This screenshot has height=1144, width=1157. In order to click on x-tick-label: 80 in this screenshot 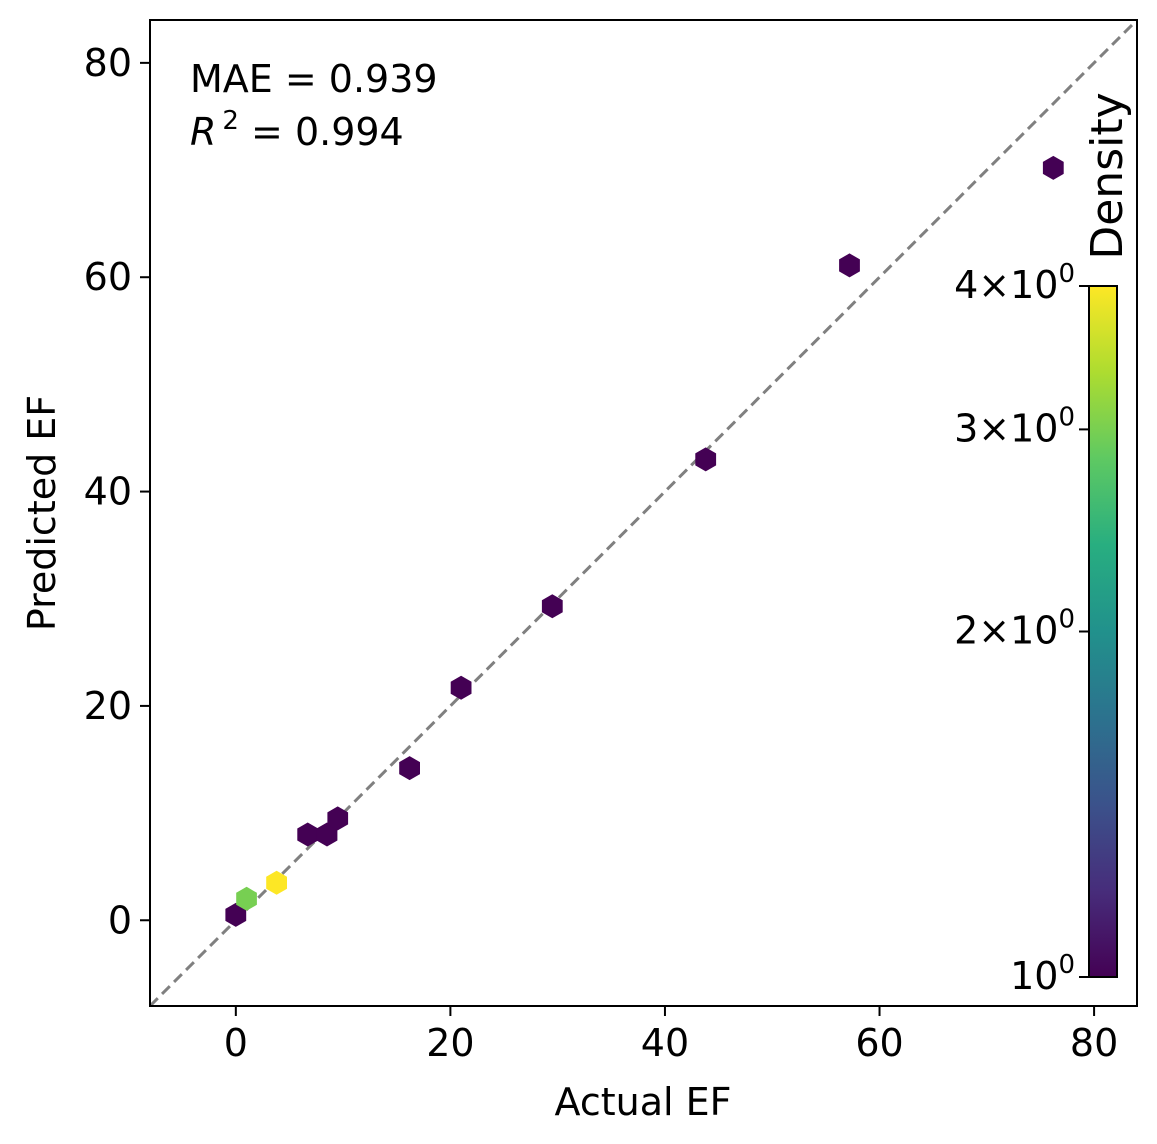, I will do `click(1094, 1043)`.